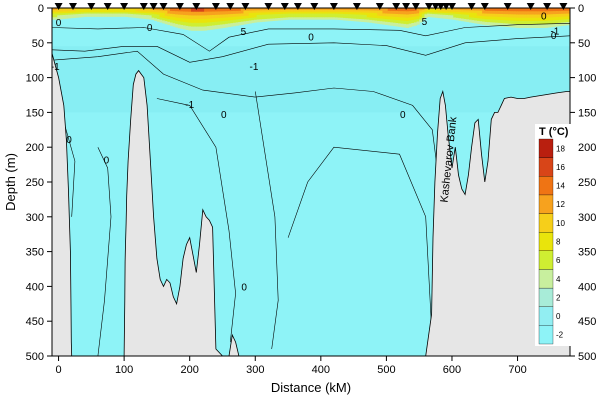 The image size is (600, 400). I want to click on legend-label: 0, so click(558, 316).